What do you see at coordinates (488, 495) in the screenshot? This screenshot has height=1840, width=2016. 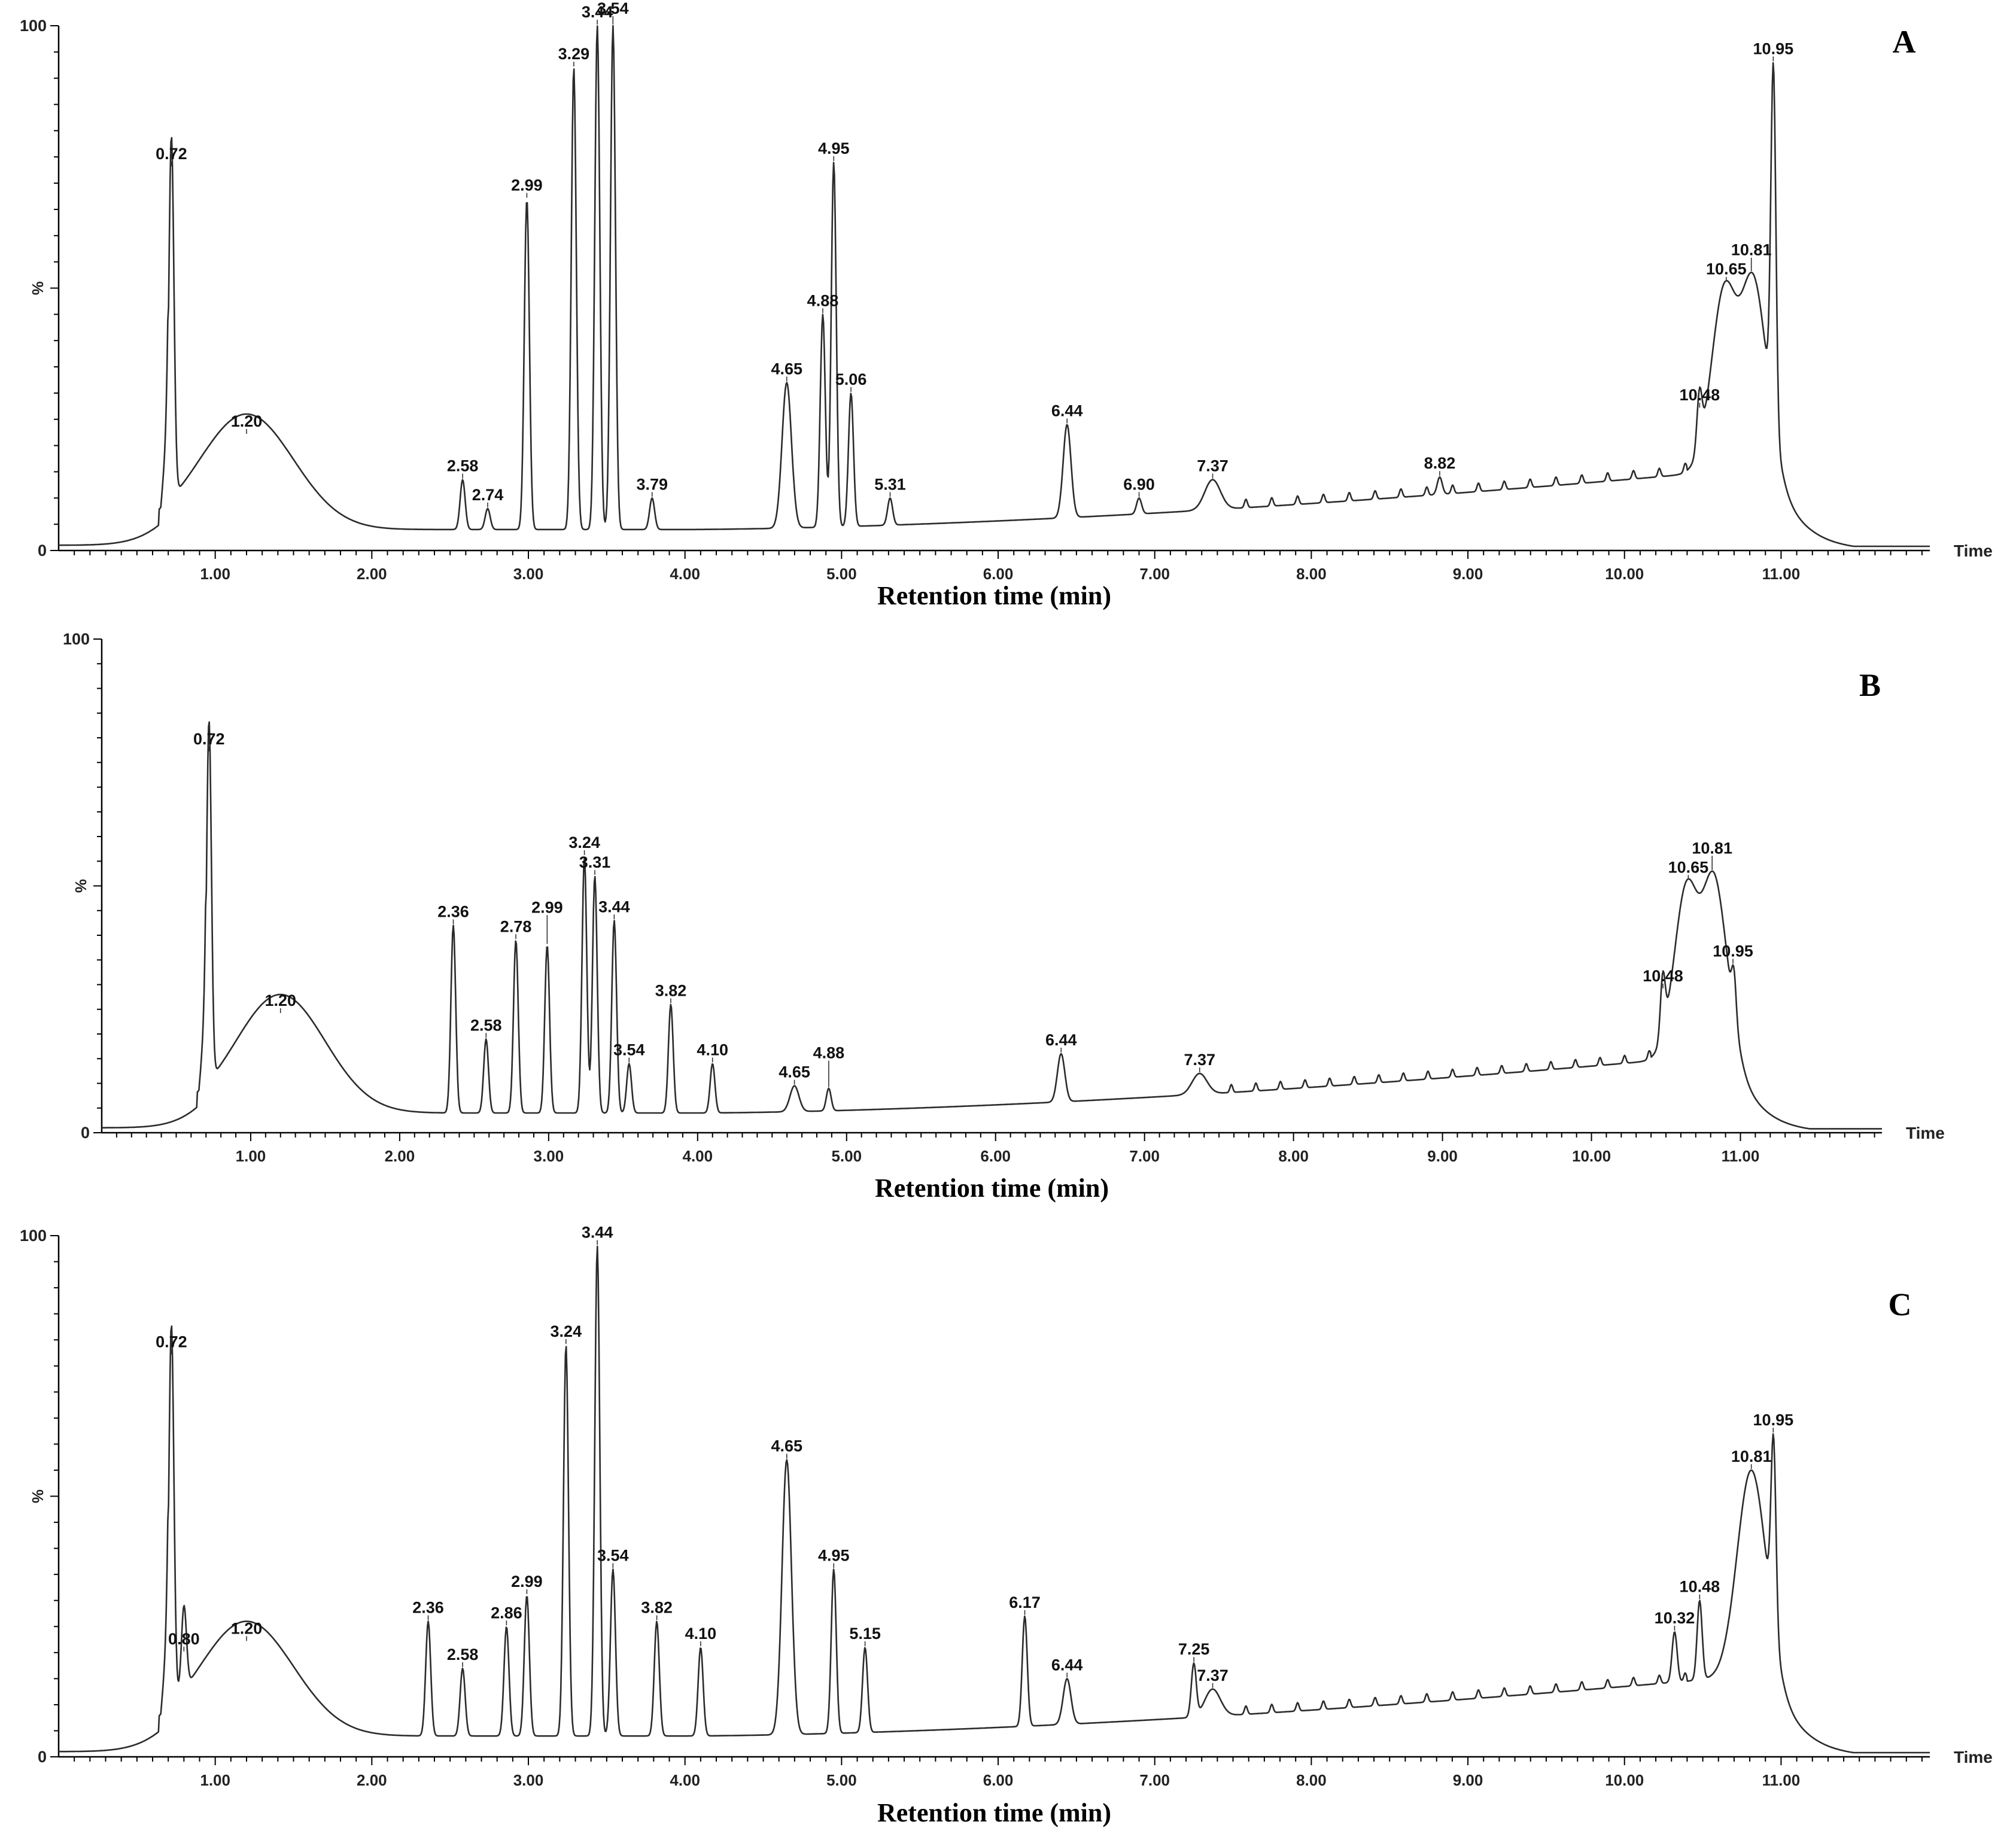 I see `peak-label: 2.74` at bounding box center [488, 495].